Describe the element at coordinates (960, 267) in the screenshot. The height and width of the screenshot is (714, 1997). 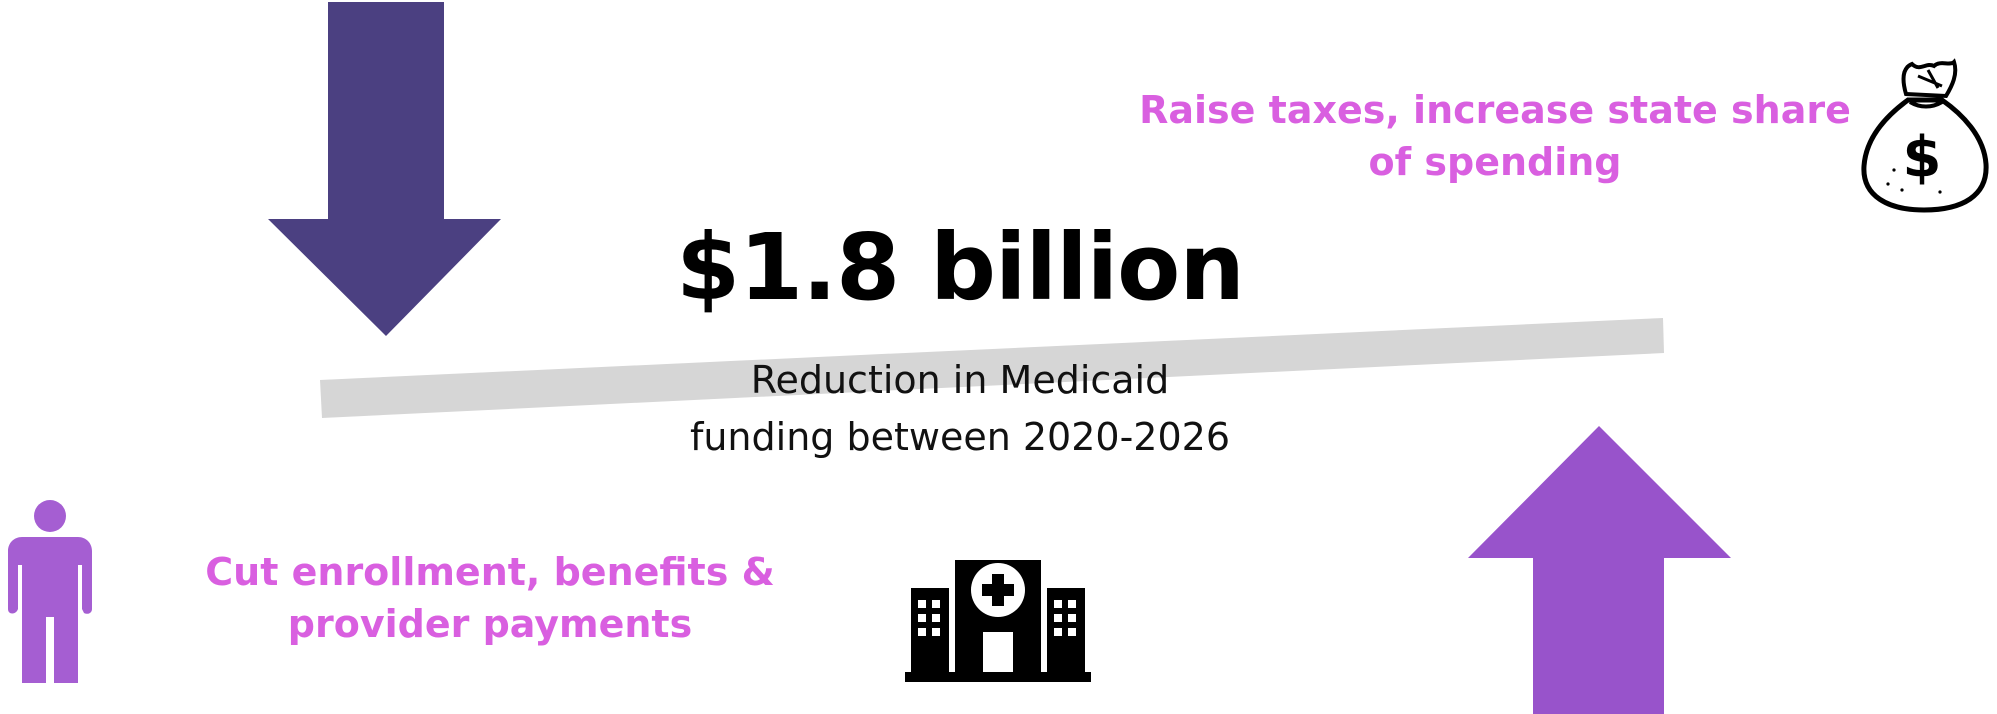
I see `headline-amount: $1.8 billion` at that location.